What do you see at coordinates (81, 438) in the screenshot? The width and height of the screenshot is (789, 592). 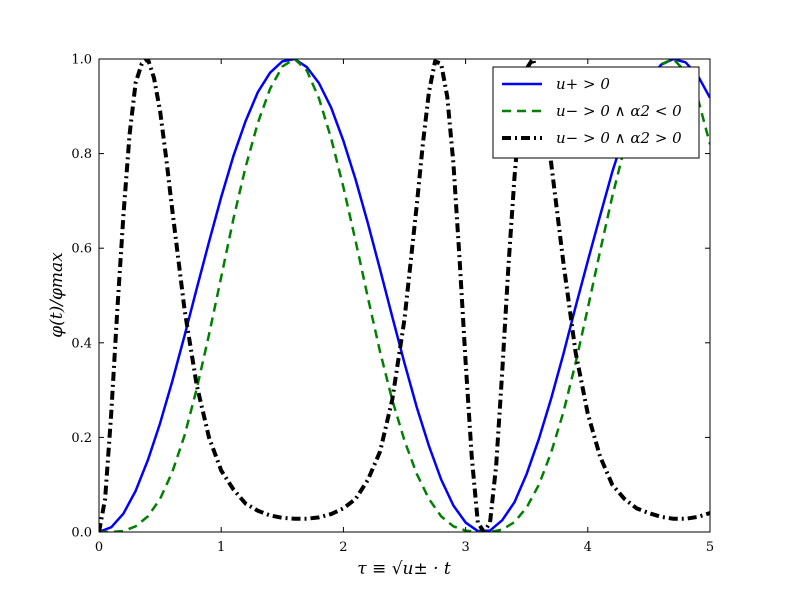 I see `y-tick-label: 0.2` at bounding box center [81, 438].